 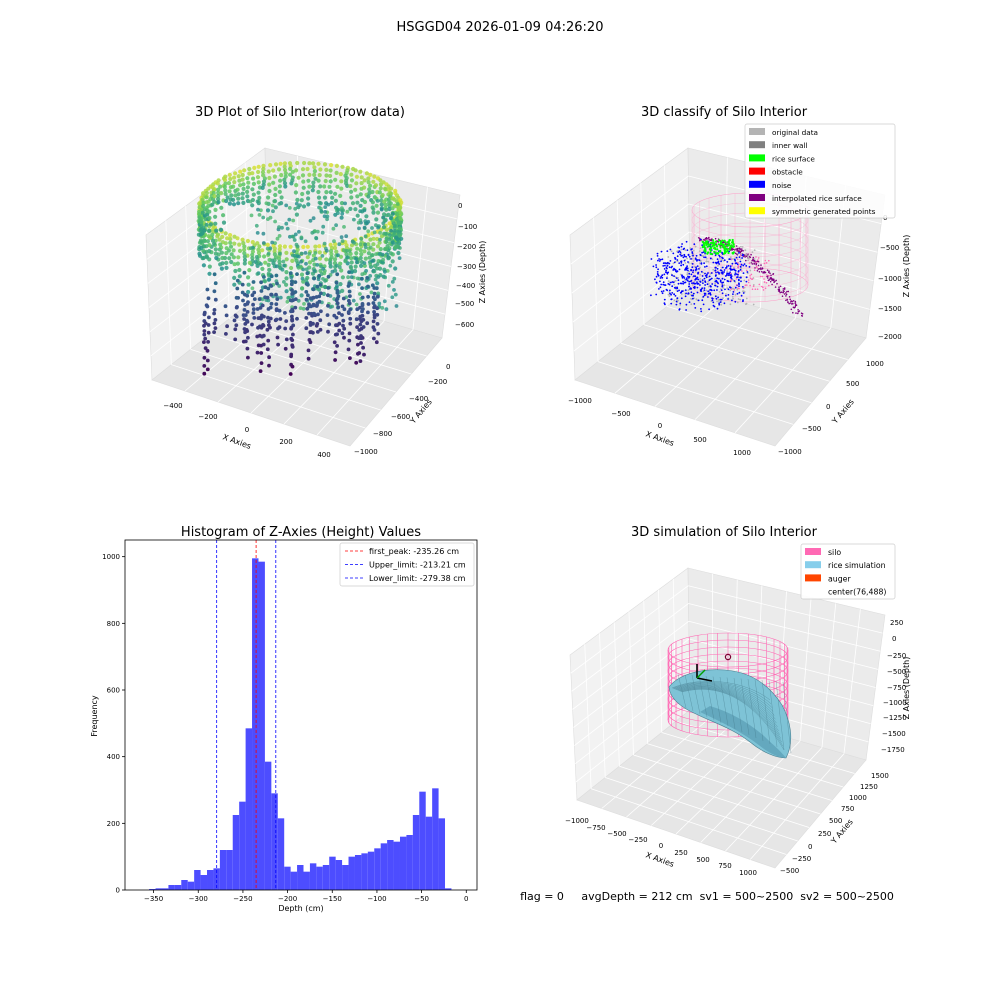 What do you see at coordinates (782, 185) in the screenshot?
I see `legend-label: noise` at bounding box center [782, 185].